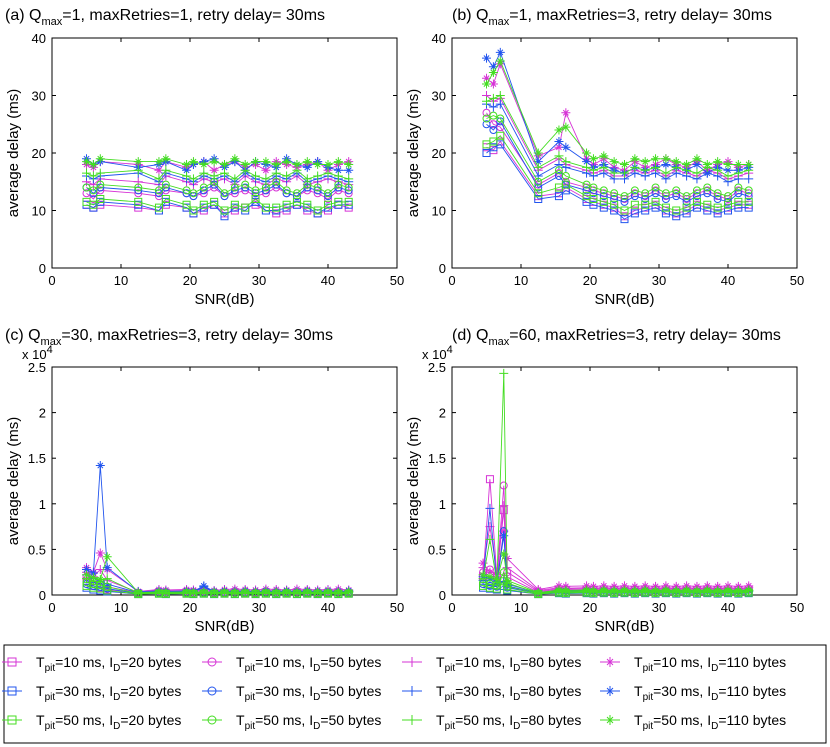 Image resolution: width=830 pixels, height=747 pixels. Describe the element at coordinates (108, 693) in the screenshot. I see `legend-label: Tpit=30 ms, ID=20 bytes` at that location.